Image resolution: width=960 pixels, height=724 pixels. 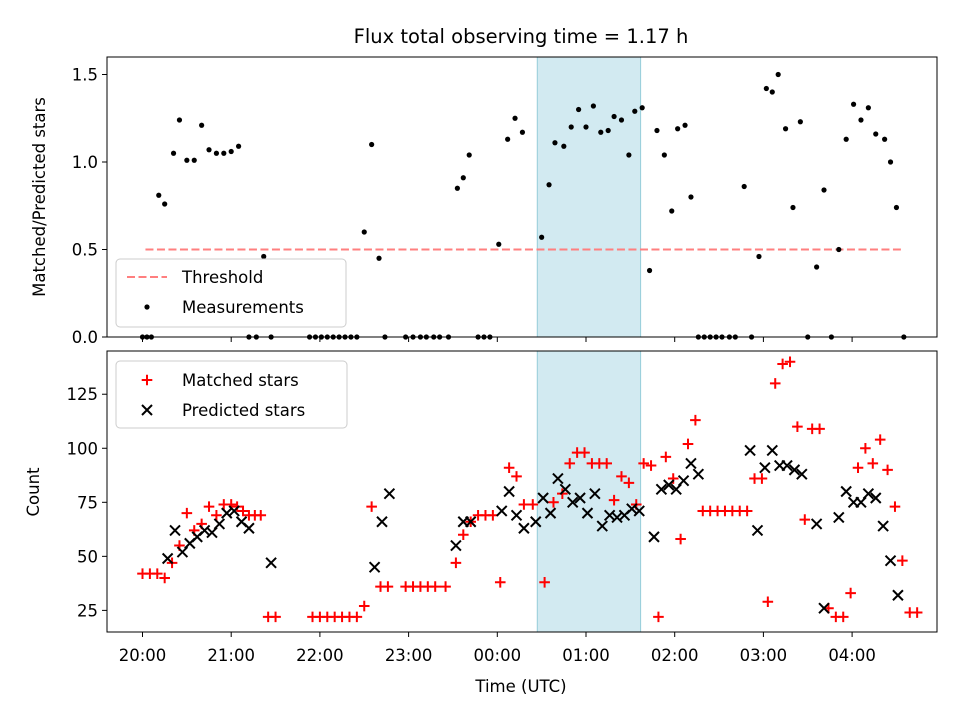 What do you see at coordinates (586, 655) in the screenshot?
I see `x-tick-label: 01:00` at bounding box center [586, 655].